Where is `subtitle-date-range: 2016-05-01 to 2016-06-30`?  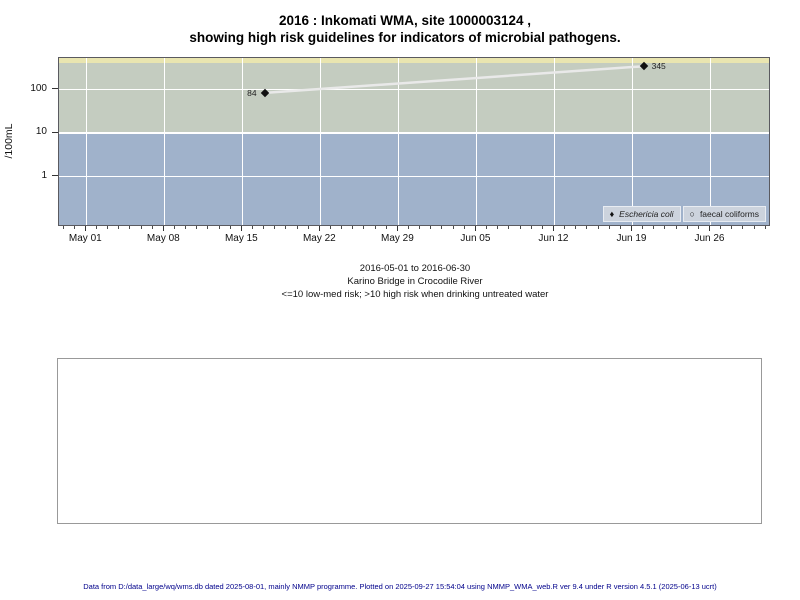 subtitle-date-range: 2016-05-01 to 2016-06-30 is located at coordinates (415, 268).